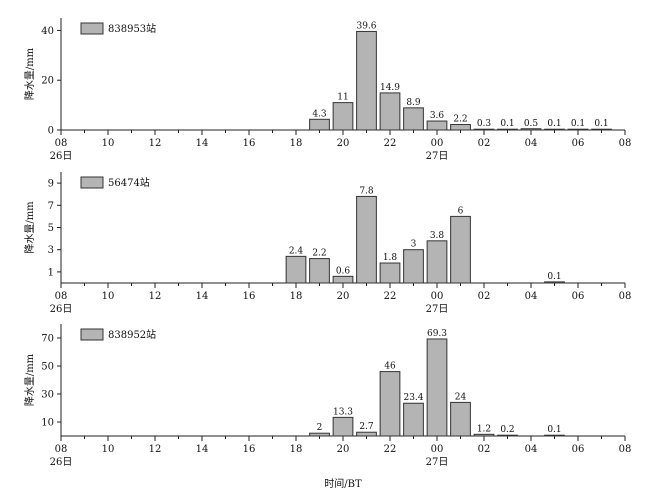 The width and height of the screenshot is (649, 496). Describe the element at coordinates (437, 116) in the screenshot. I see `bar-value-label: 3.6` at that location.